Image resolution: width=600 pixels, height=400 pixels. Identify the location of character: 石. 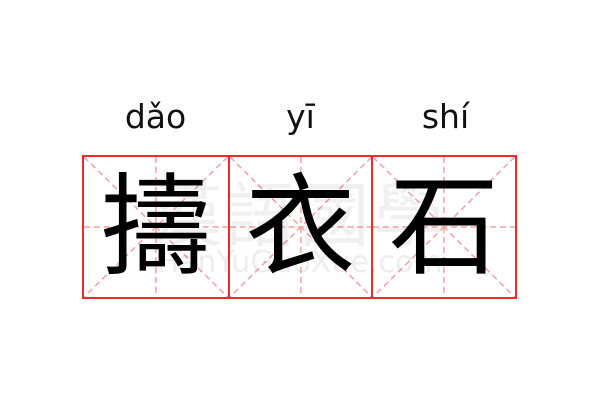
(444, 227).